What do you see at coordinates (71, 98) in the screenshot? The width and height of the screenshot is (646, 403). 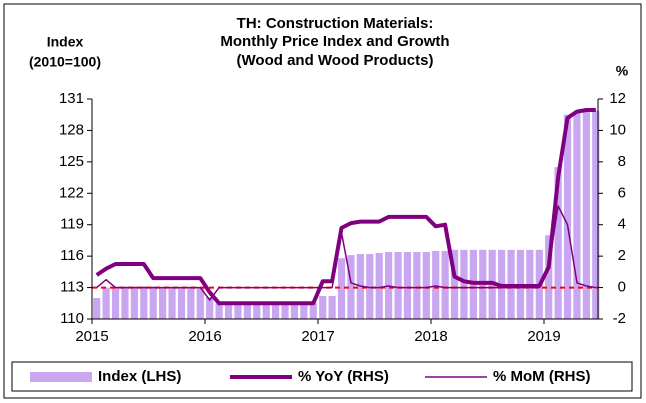 I see `y-tick-label: 131` at bounding box center [71, 98].